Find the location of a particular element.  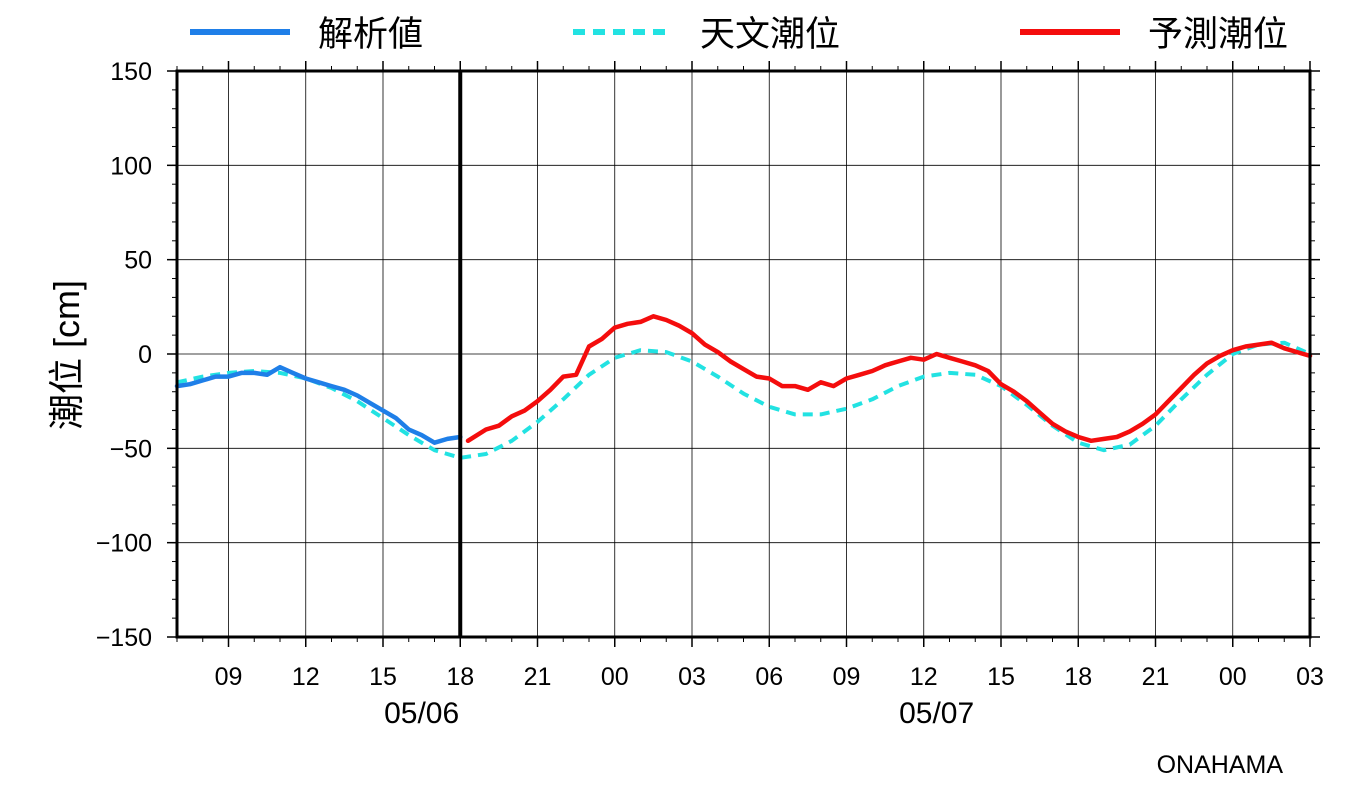

y-tick-label: −50 is located at coordinates (131, 449).